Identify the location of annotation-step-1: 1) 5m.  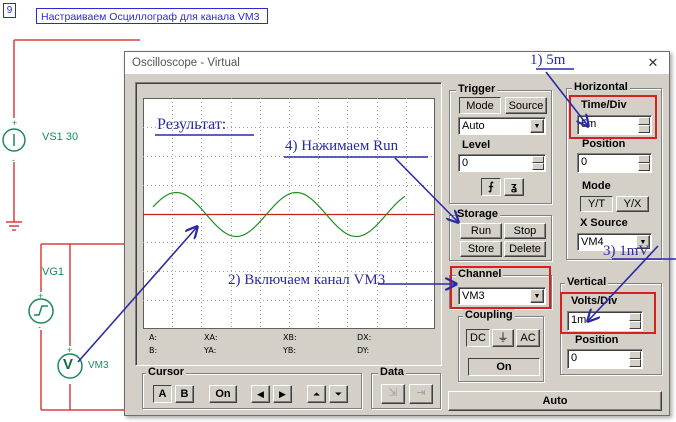
(548, 60).